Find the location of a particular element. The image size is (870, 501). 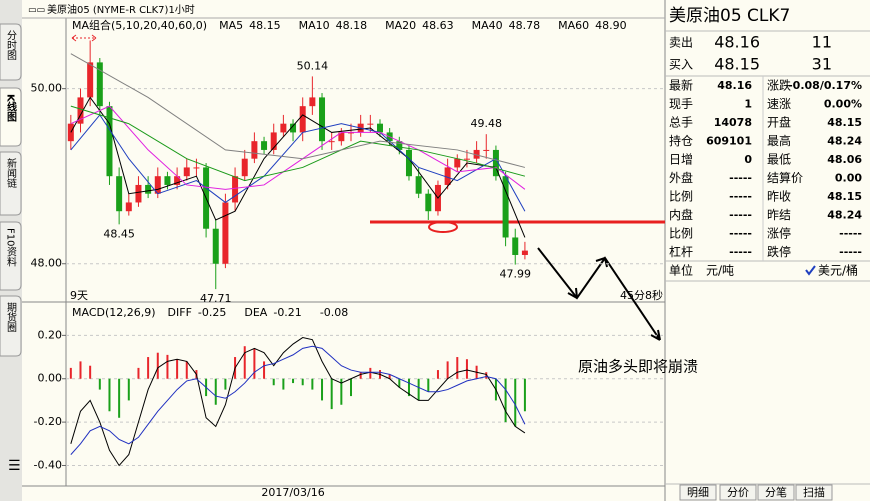

y-tick-label: 0.20 is located at coordinates (50, 334).